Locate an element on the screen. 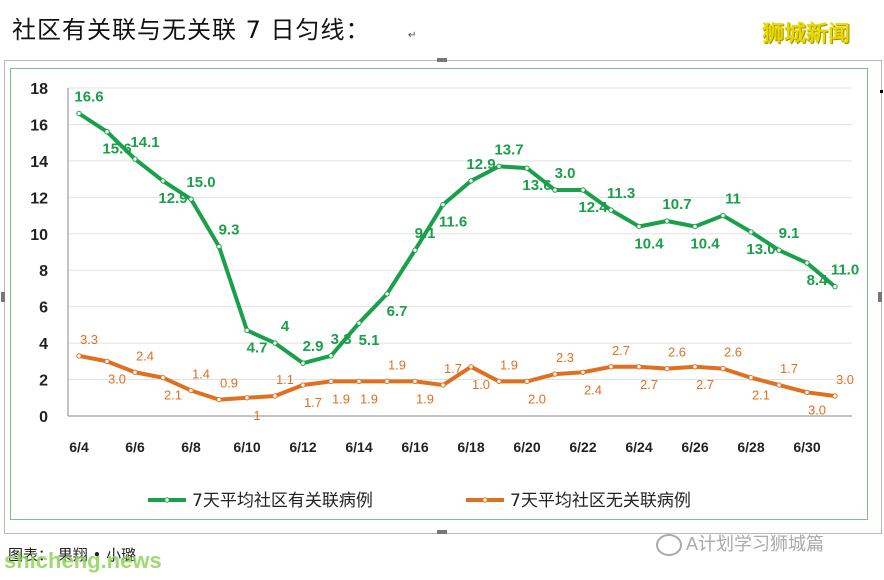 The image size is (884, 580). data-label: 1 is located at coordinates (256, 415).